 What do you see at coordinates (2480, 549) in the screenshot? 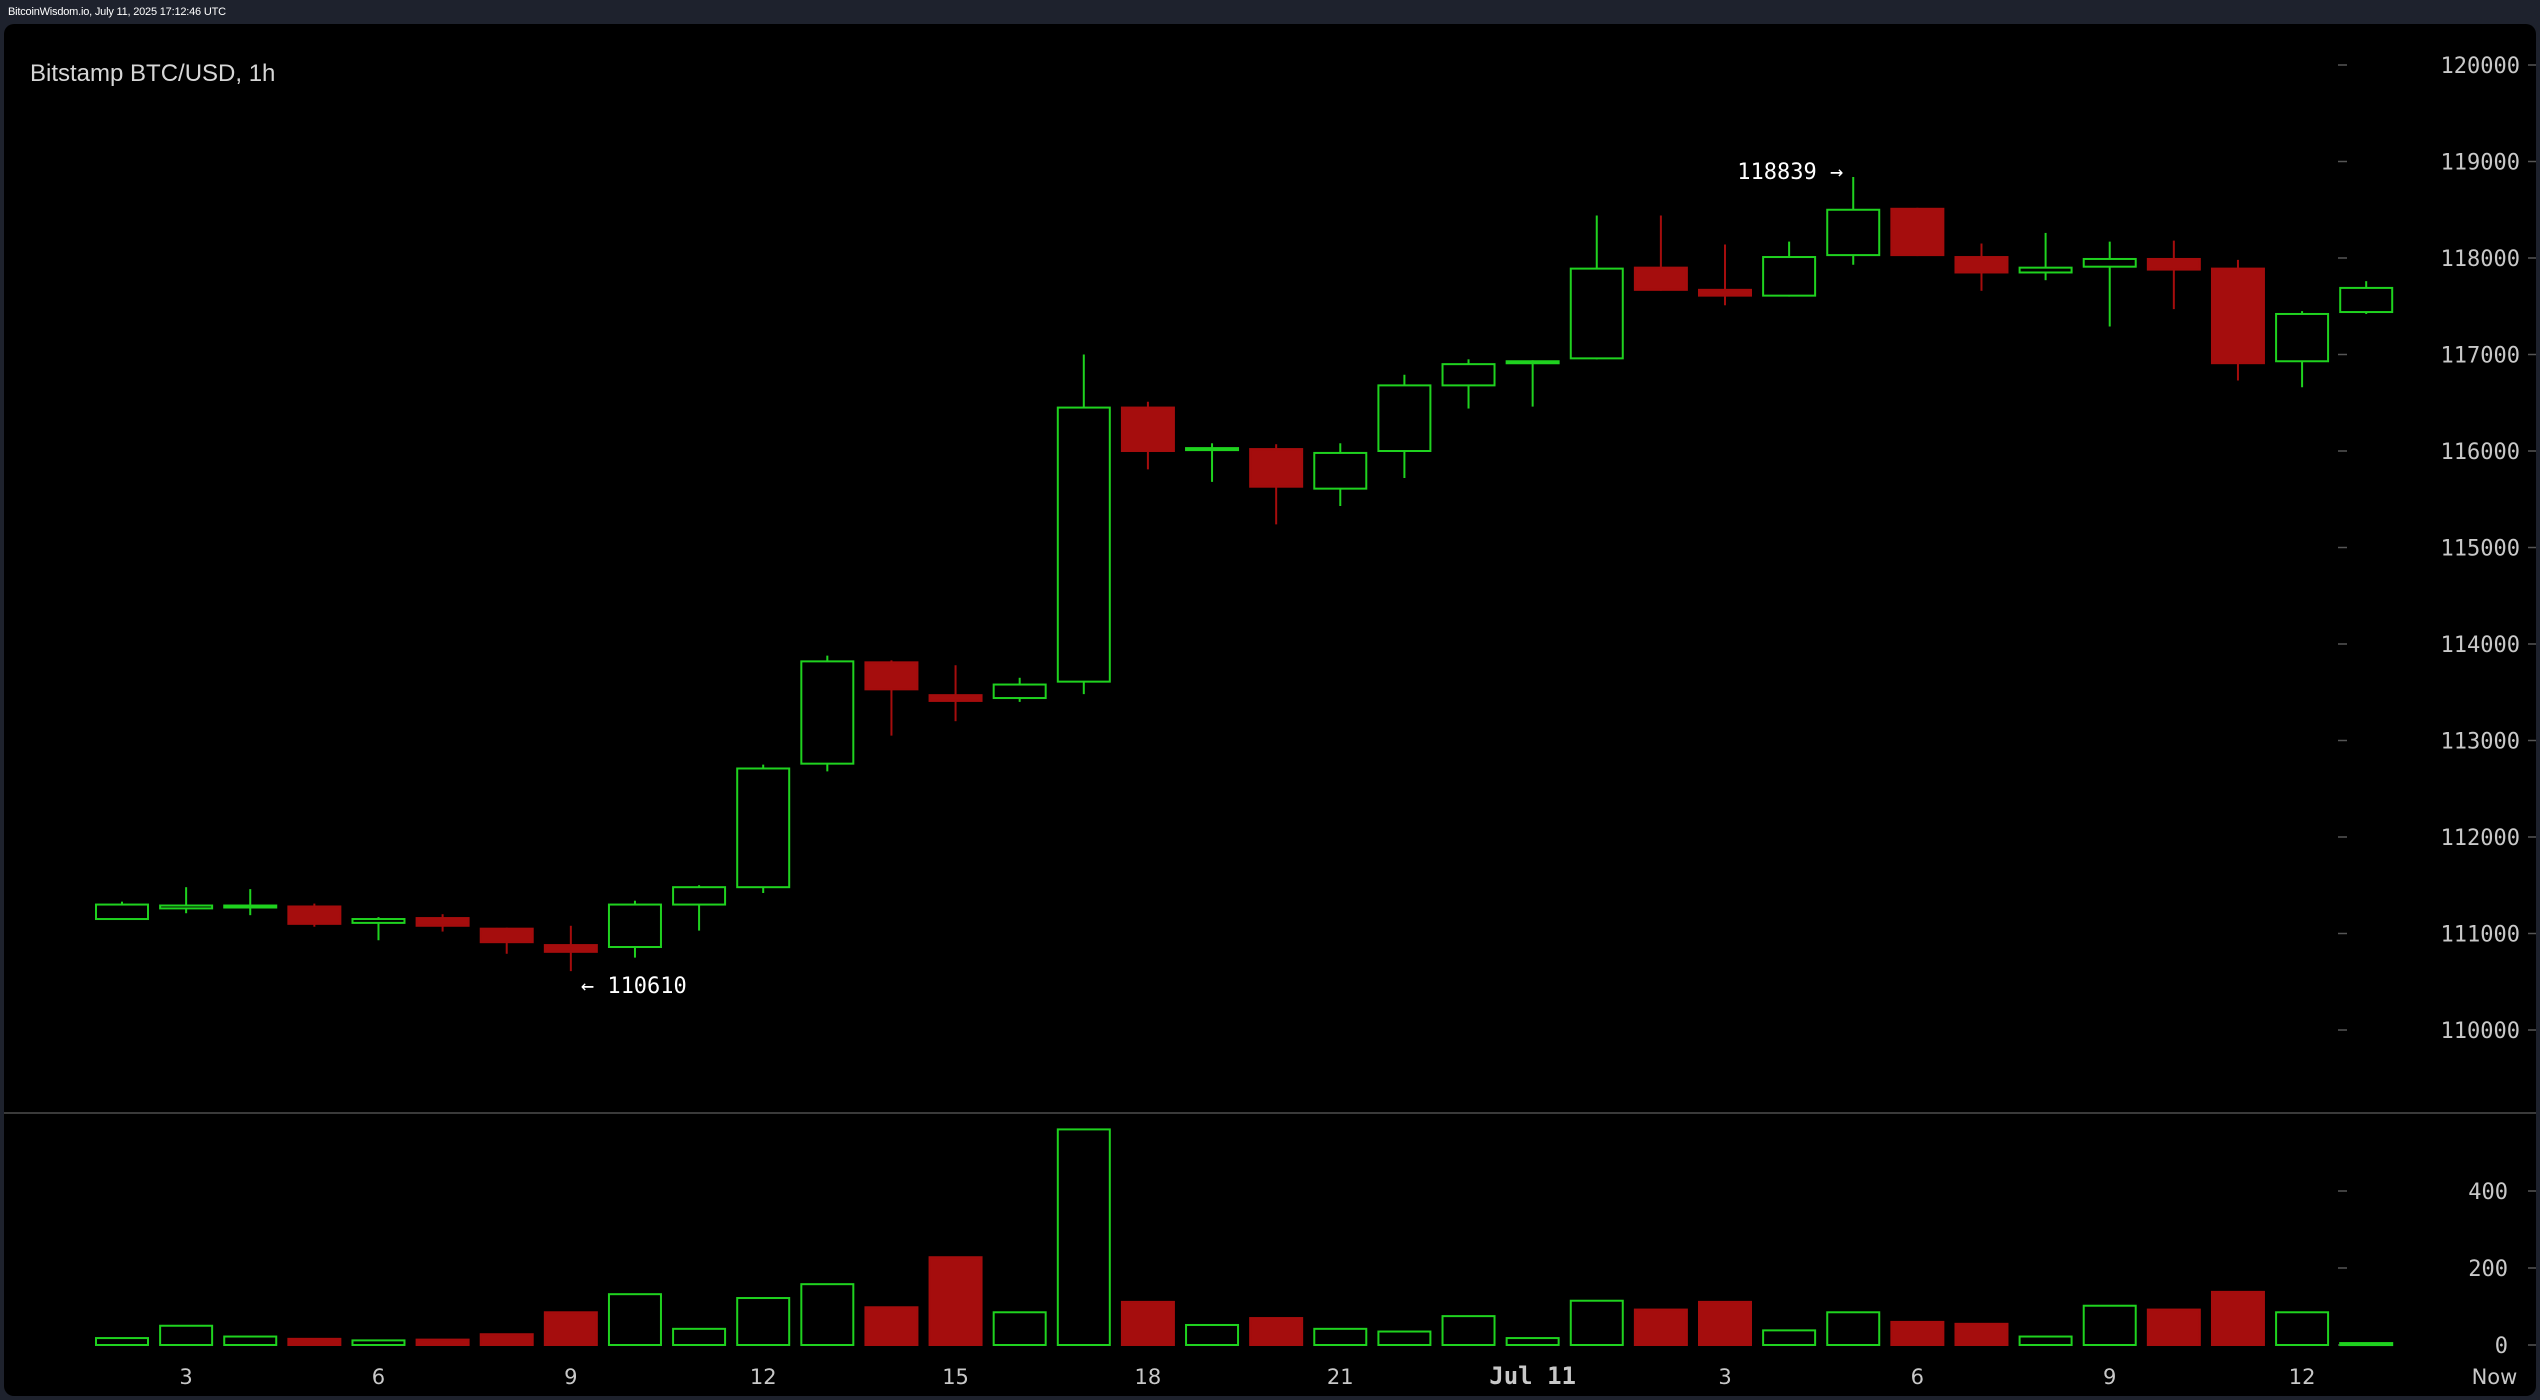
I see `price-tick-label: 115000` at bounding box center [2480, 549].